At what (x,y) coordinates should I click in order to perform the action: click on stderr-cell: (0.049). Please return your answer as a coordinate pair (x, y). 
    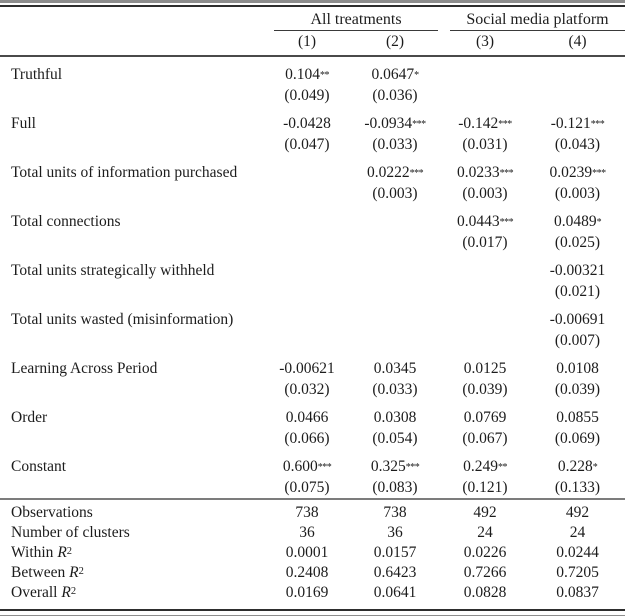
    Looking at the image, I should click on (307, 95).